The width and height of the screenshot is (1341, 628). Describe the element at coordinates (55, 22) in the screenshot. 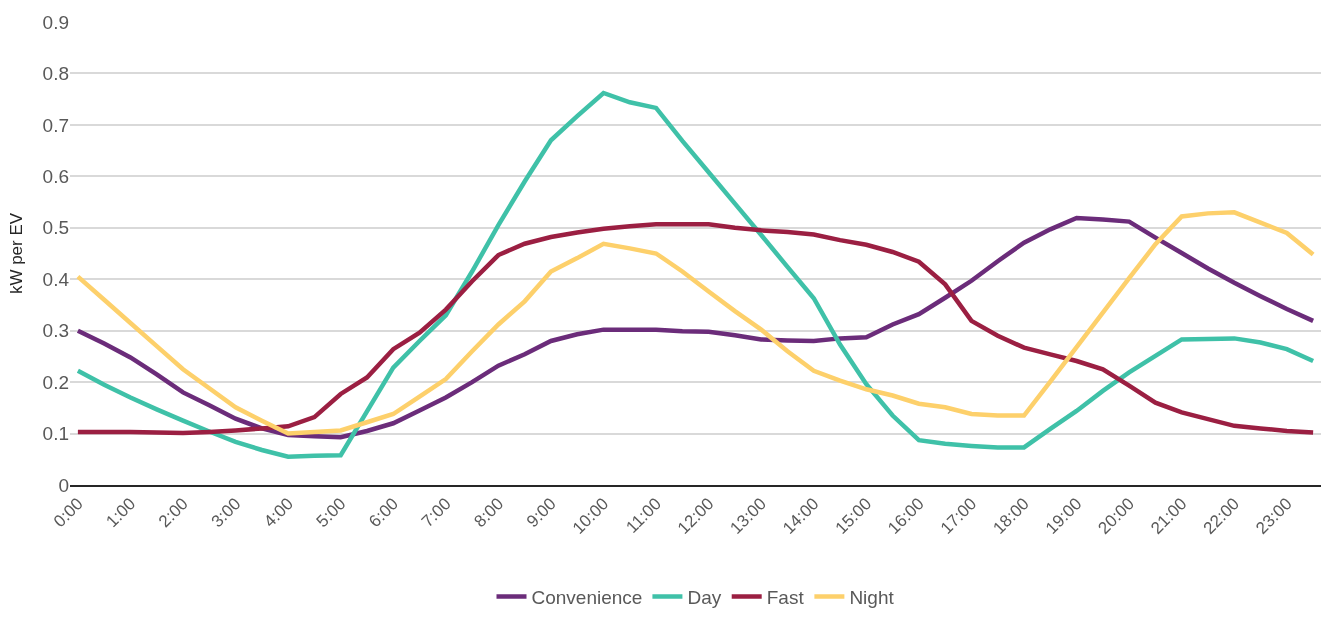

I see `y-tick-label: 0.9` at that location.